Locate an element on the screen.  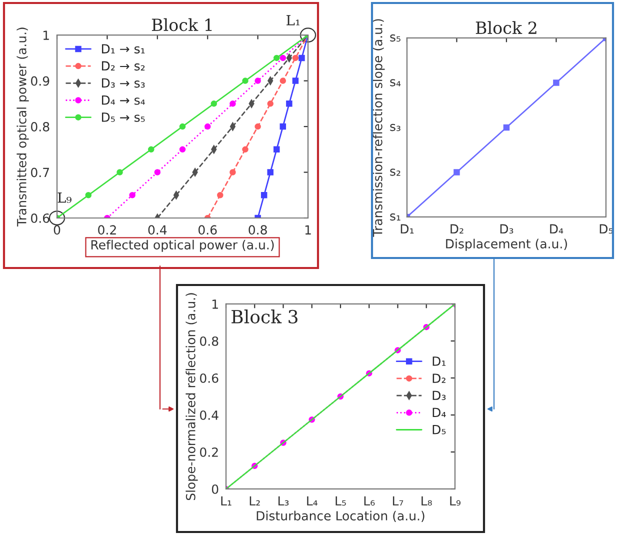
chart-title: Block 1 is located at coordinates (182, 25).